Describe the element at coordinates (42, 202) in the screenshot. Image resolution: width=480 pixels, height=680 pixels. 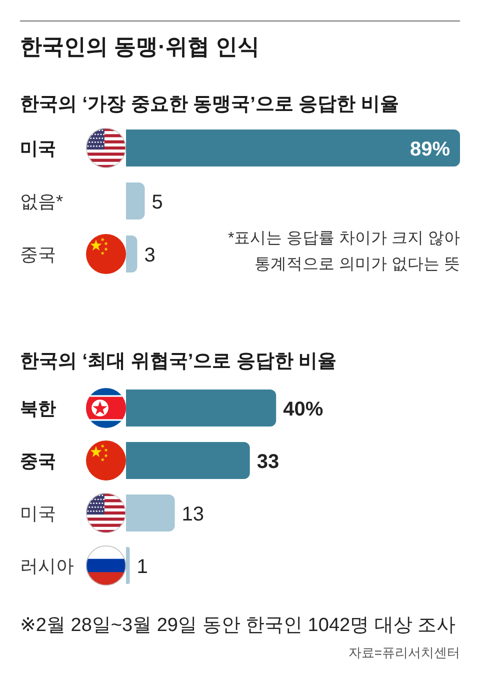
I see `y-tick-label: 없음*` at that location.